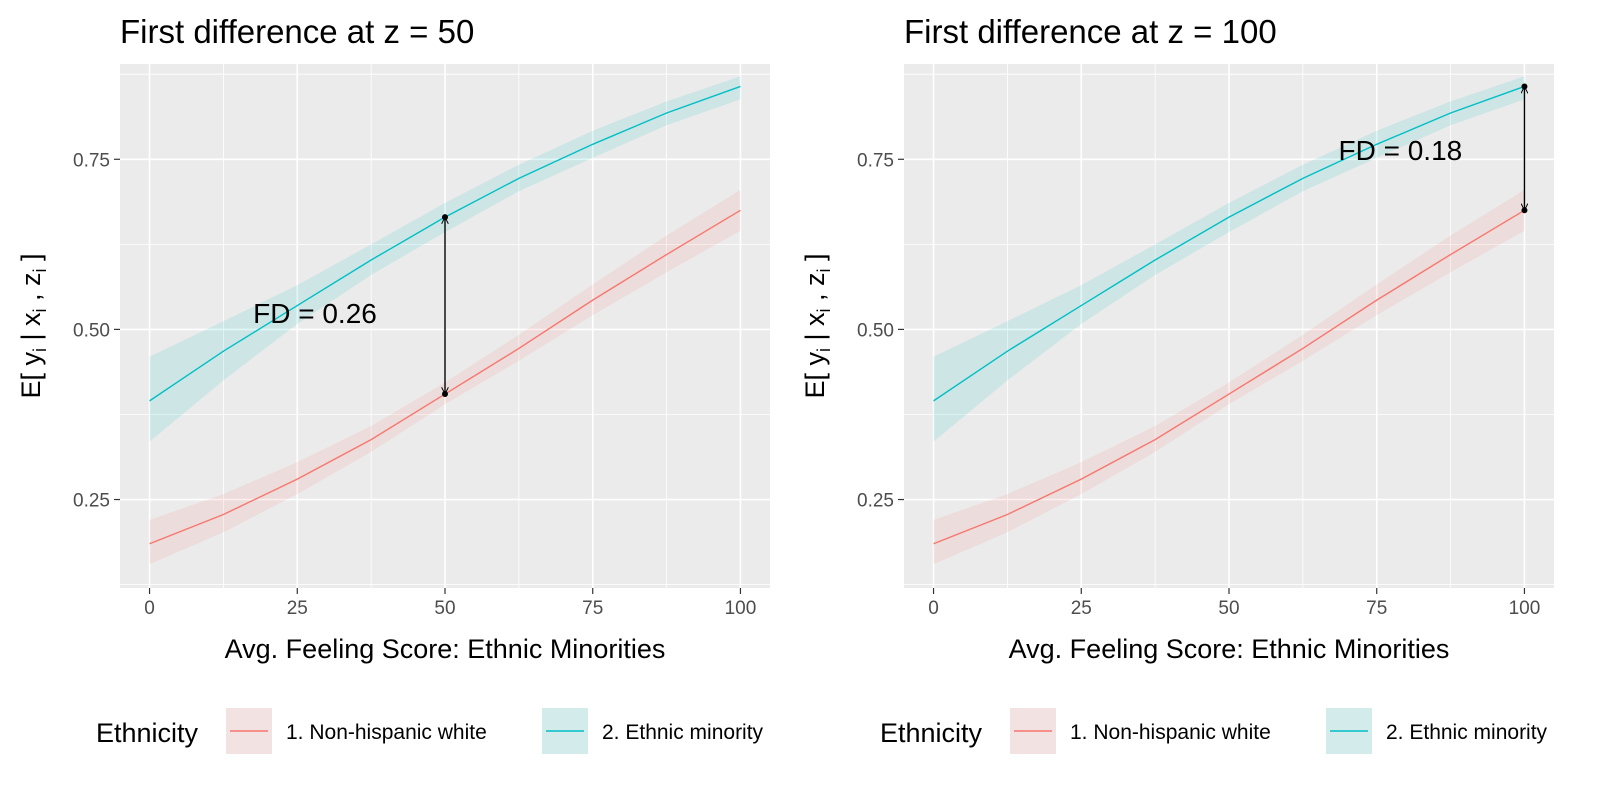 The image size is (1600, 805). I want to click on chart-title: First difference at z = 100, so click(1090, 31).